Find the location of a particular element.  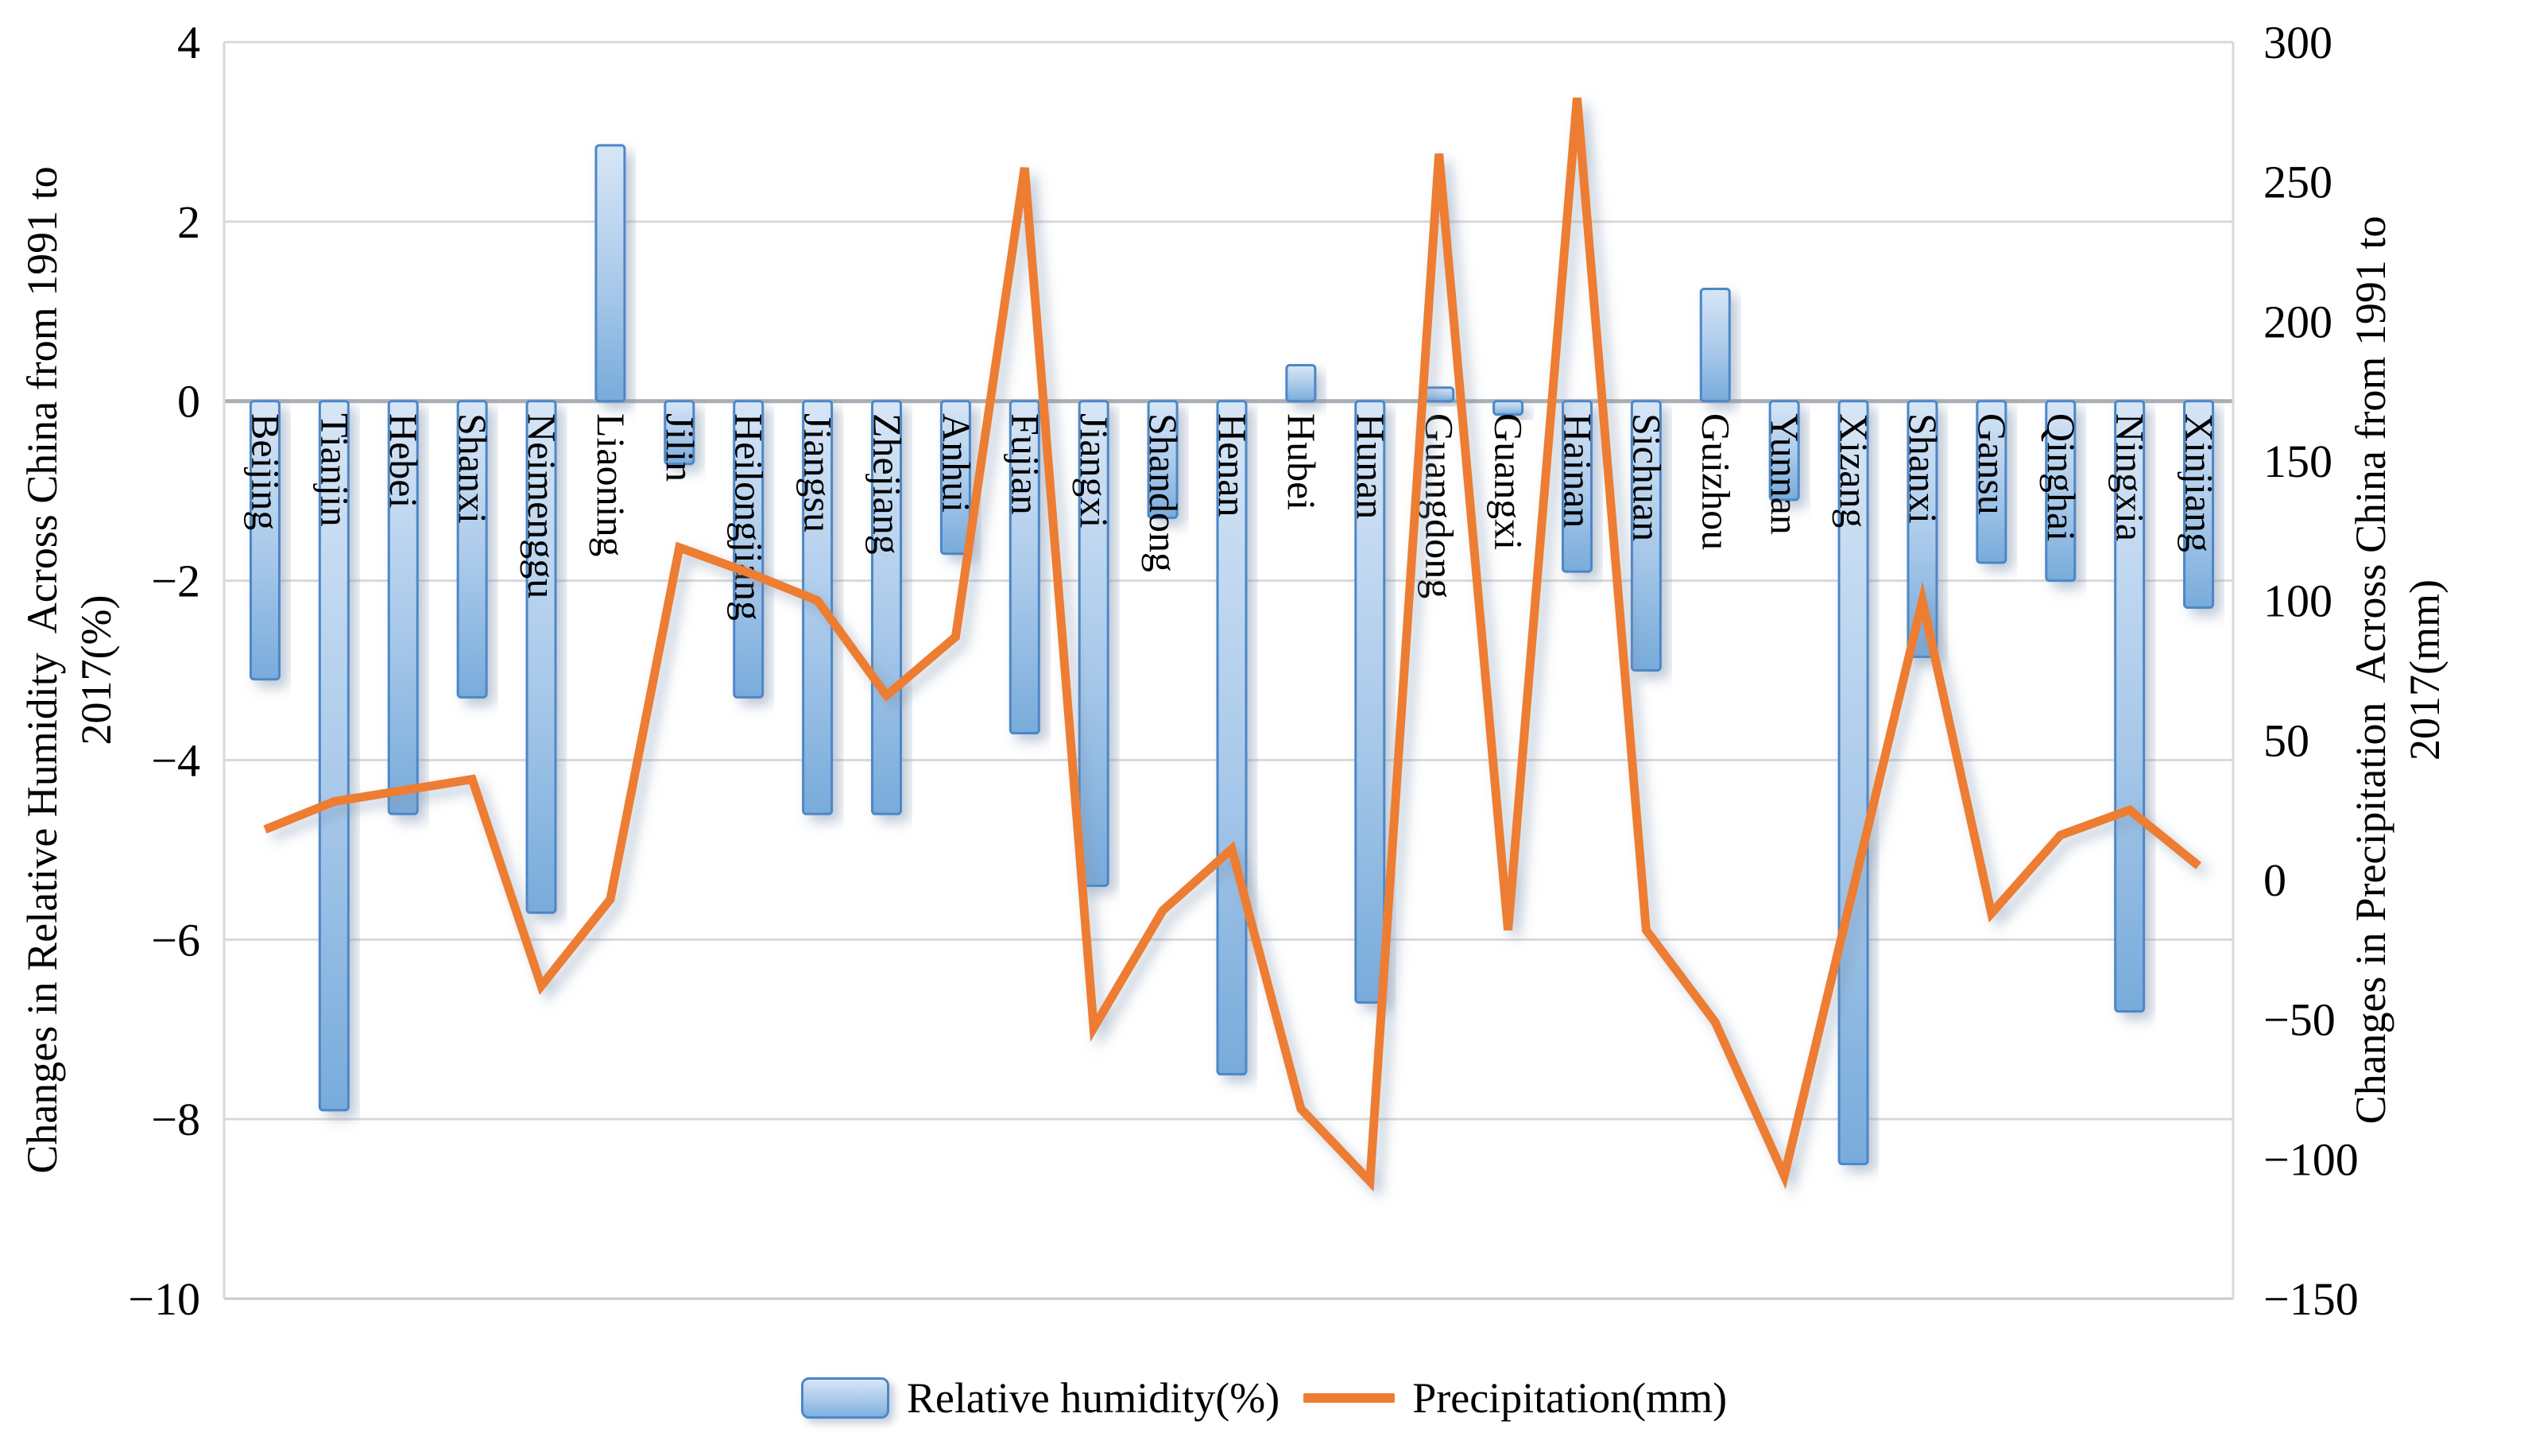

bar-Gansu is located at coordinates (1992, 482).